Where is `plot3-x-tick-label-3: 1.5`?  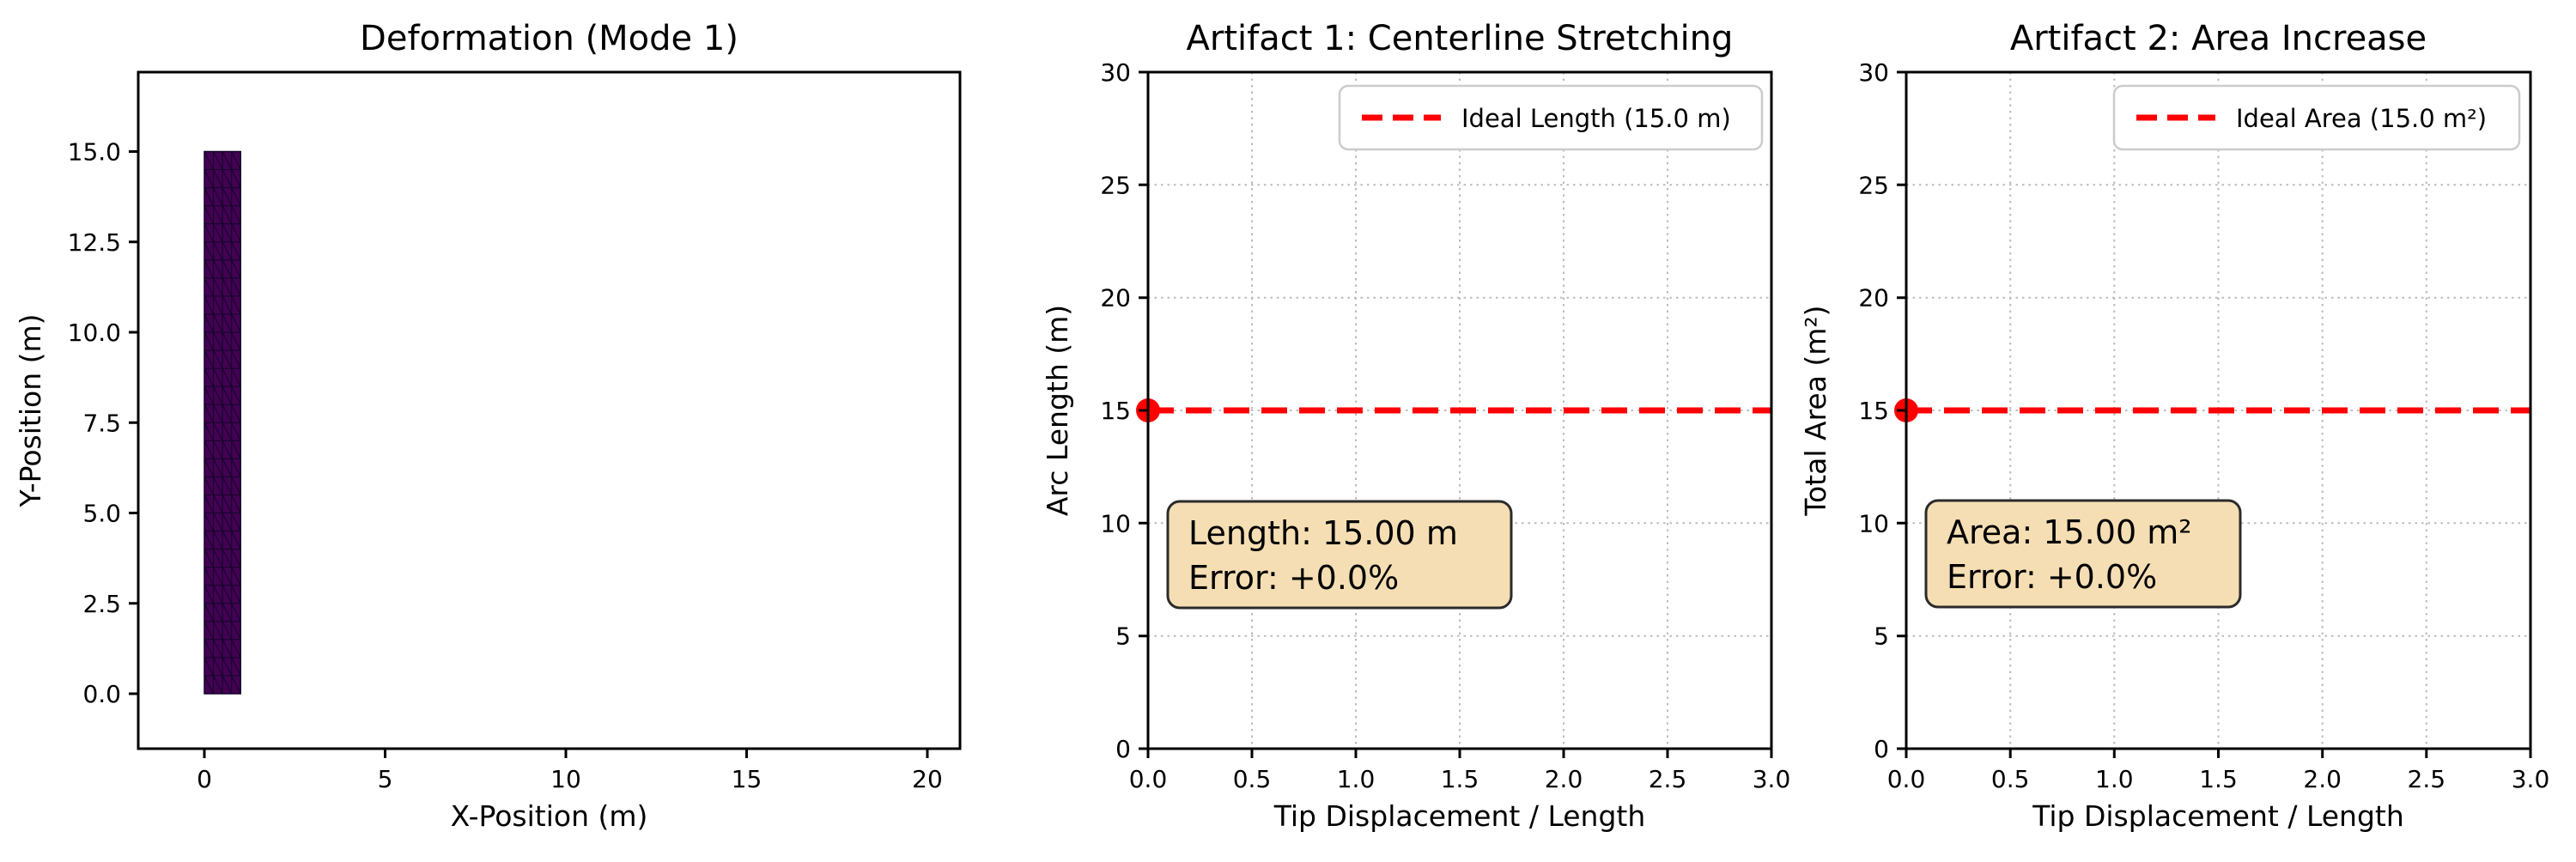
plot3-x-tick-label-3: 1.5 is located at coordinates (2218, 779).